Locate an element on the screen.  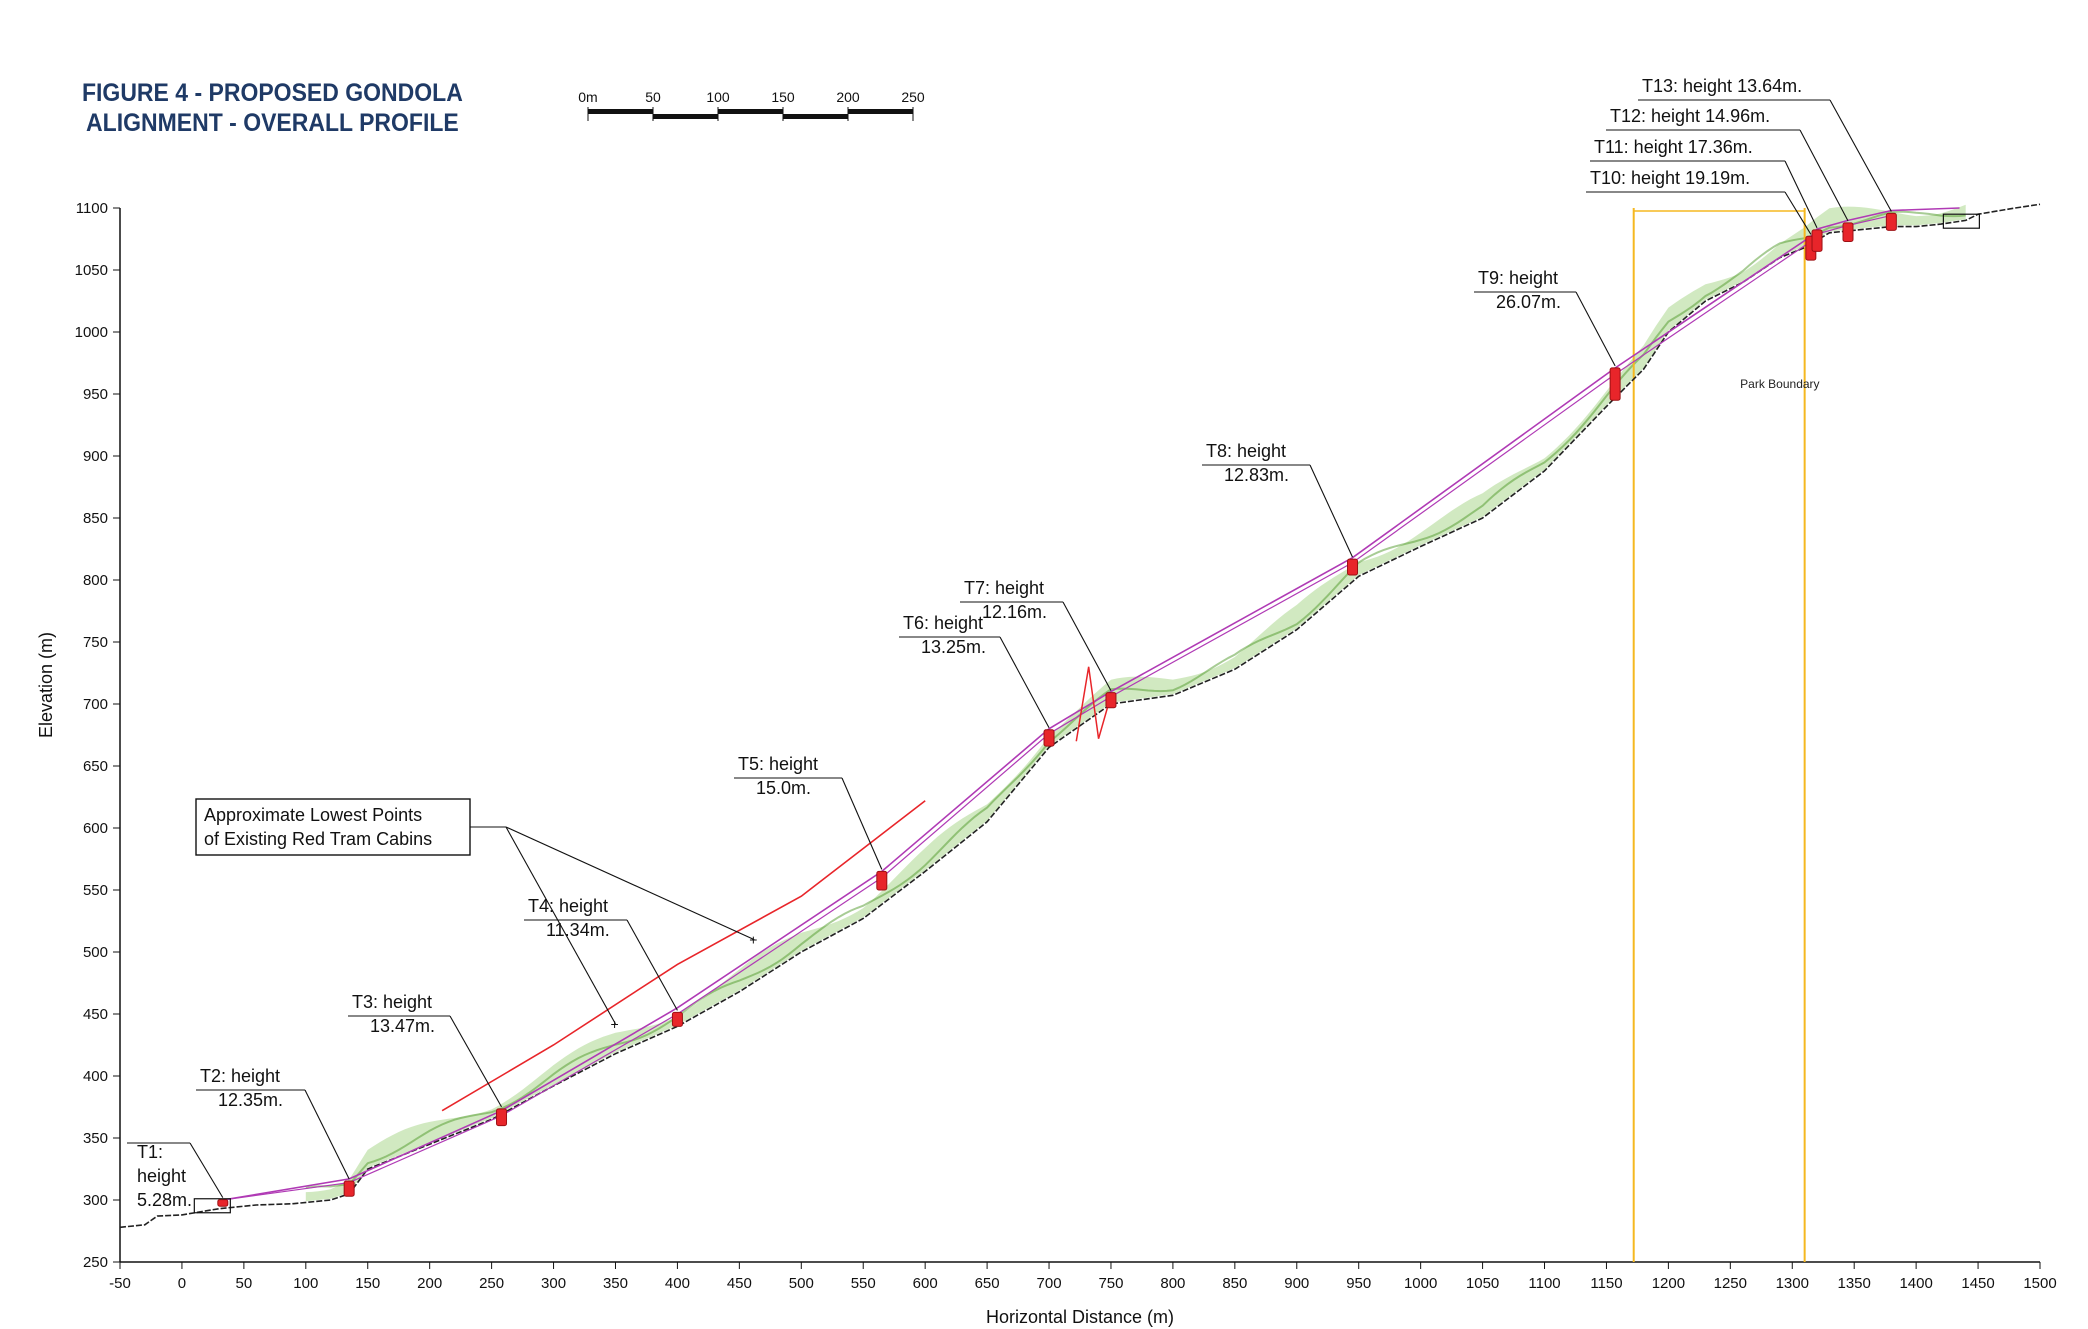
red-zigzag-mark is located at coordinates (1092, 704).